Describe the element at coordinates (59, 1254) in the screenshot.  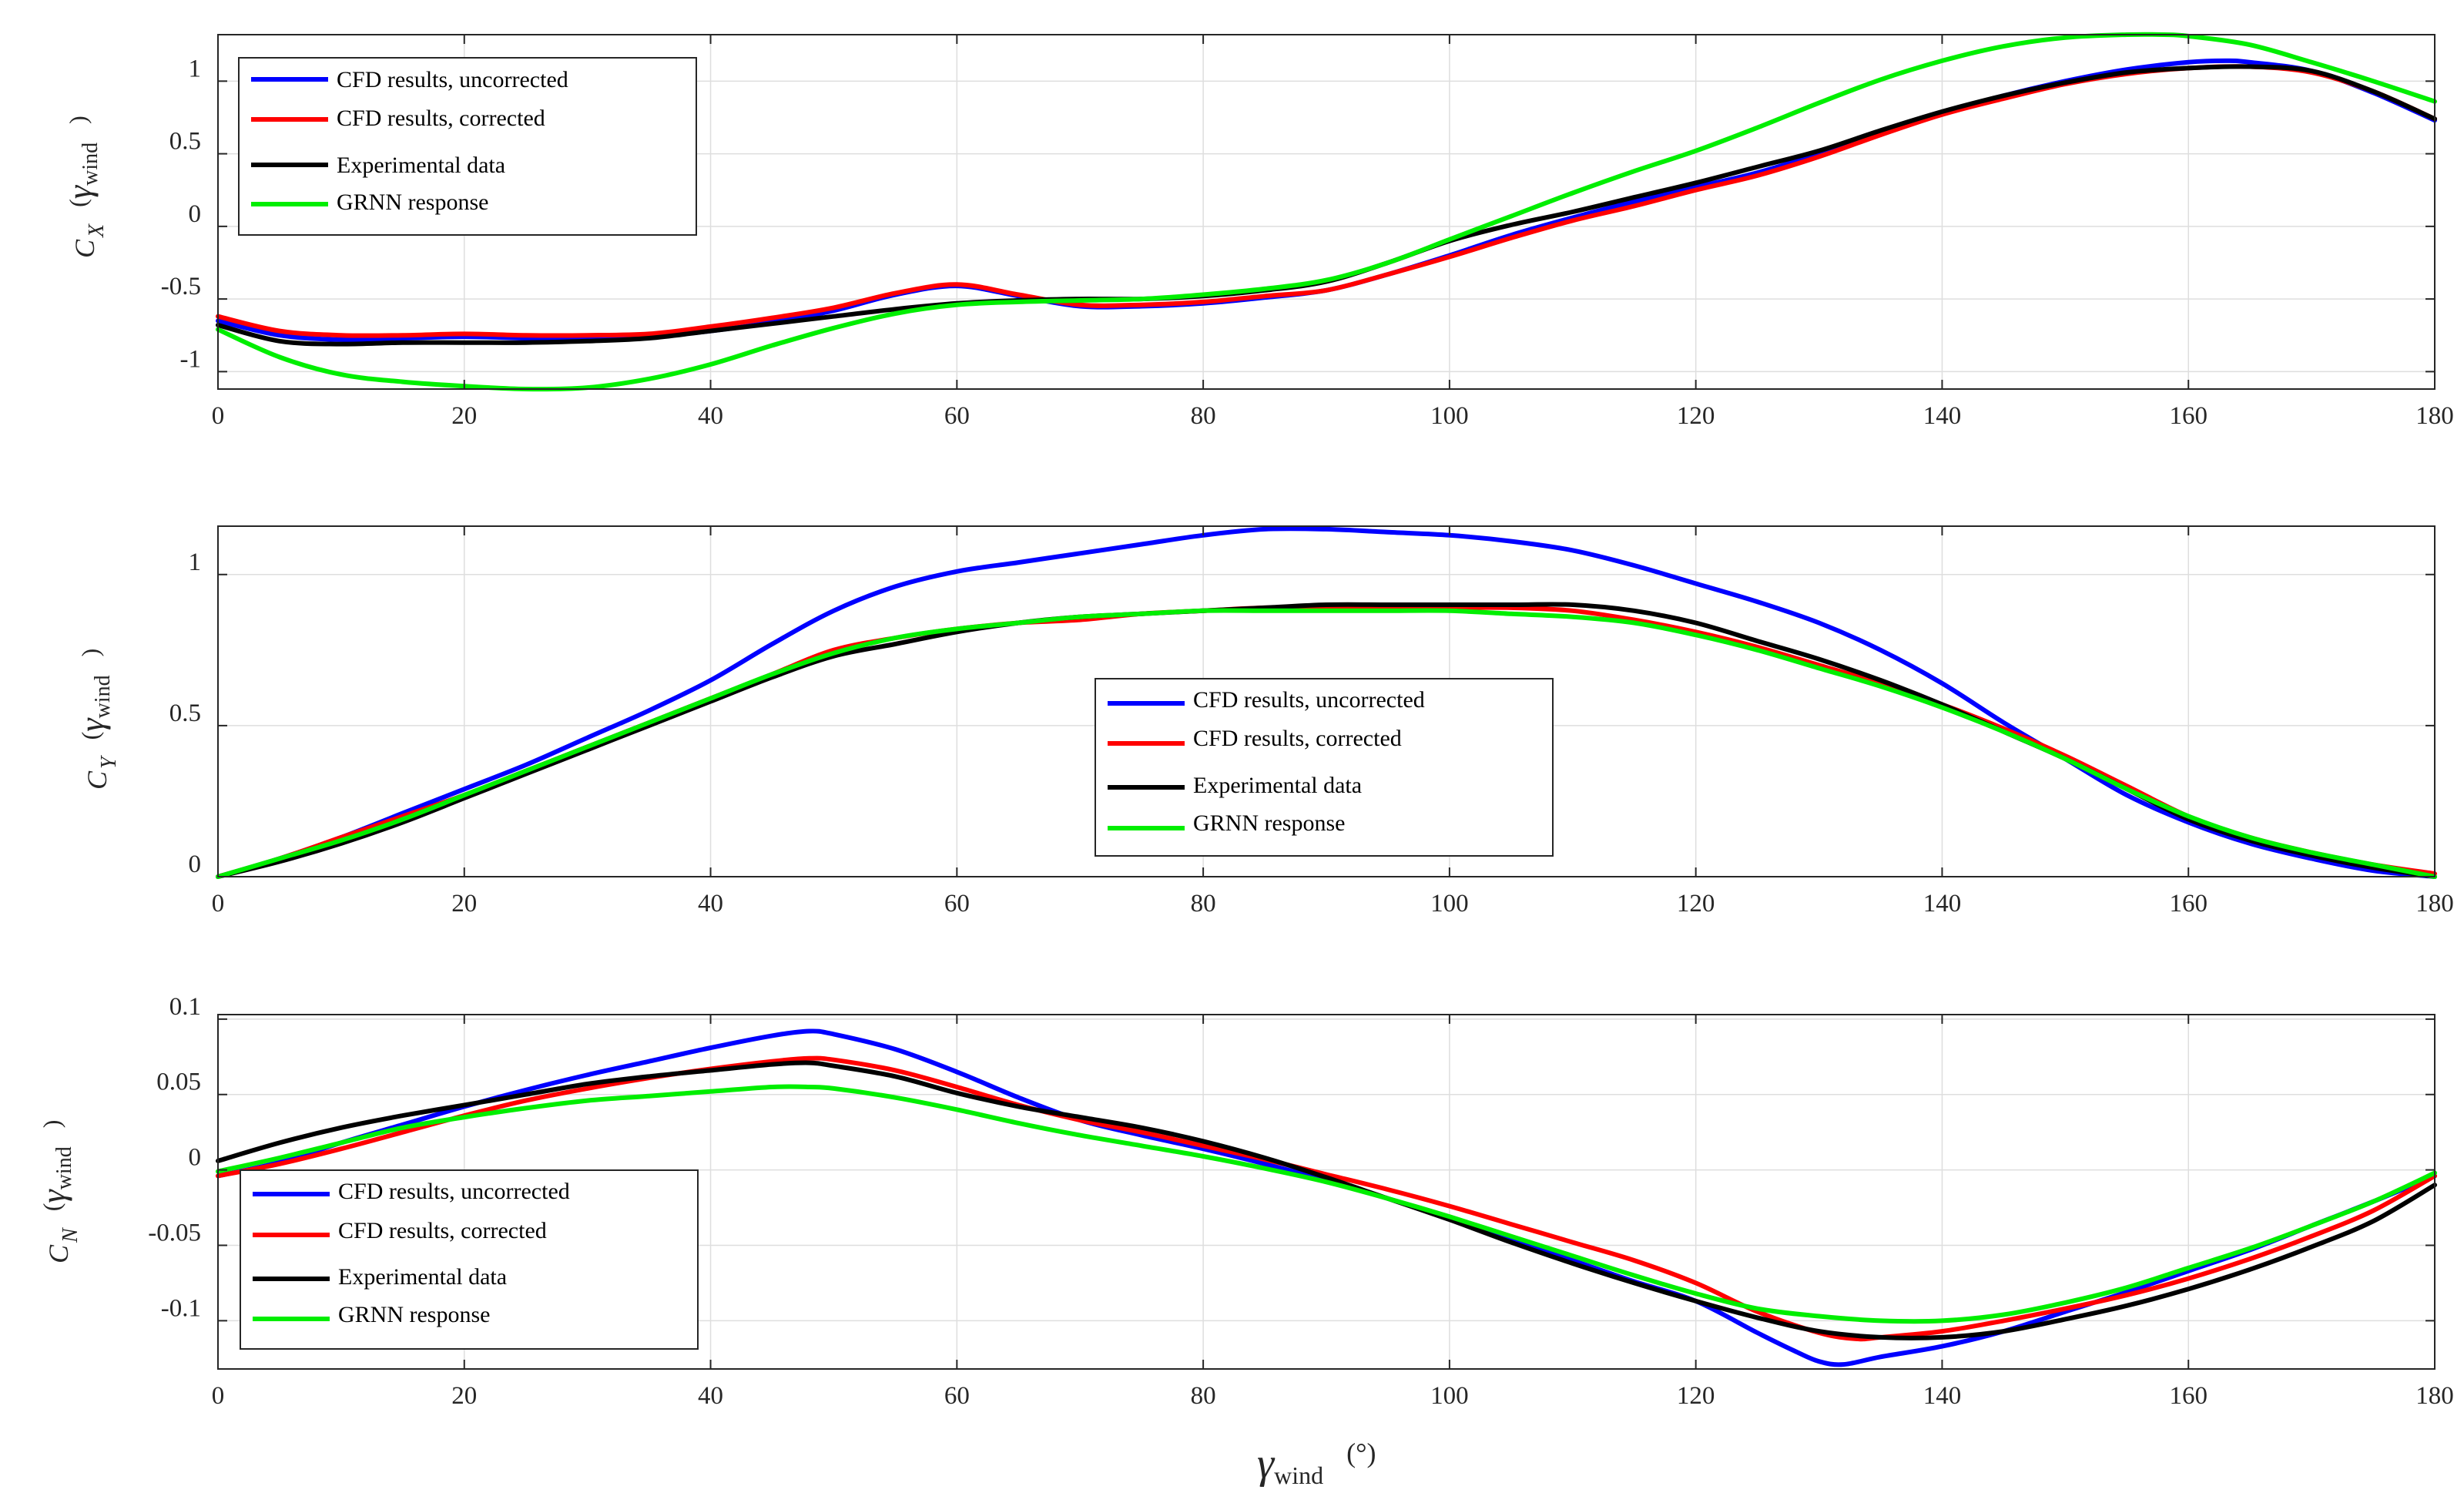
I see `cn-ylabel-main: C` at that location.